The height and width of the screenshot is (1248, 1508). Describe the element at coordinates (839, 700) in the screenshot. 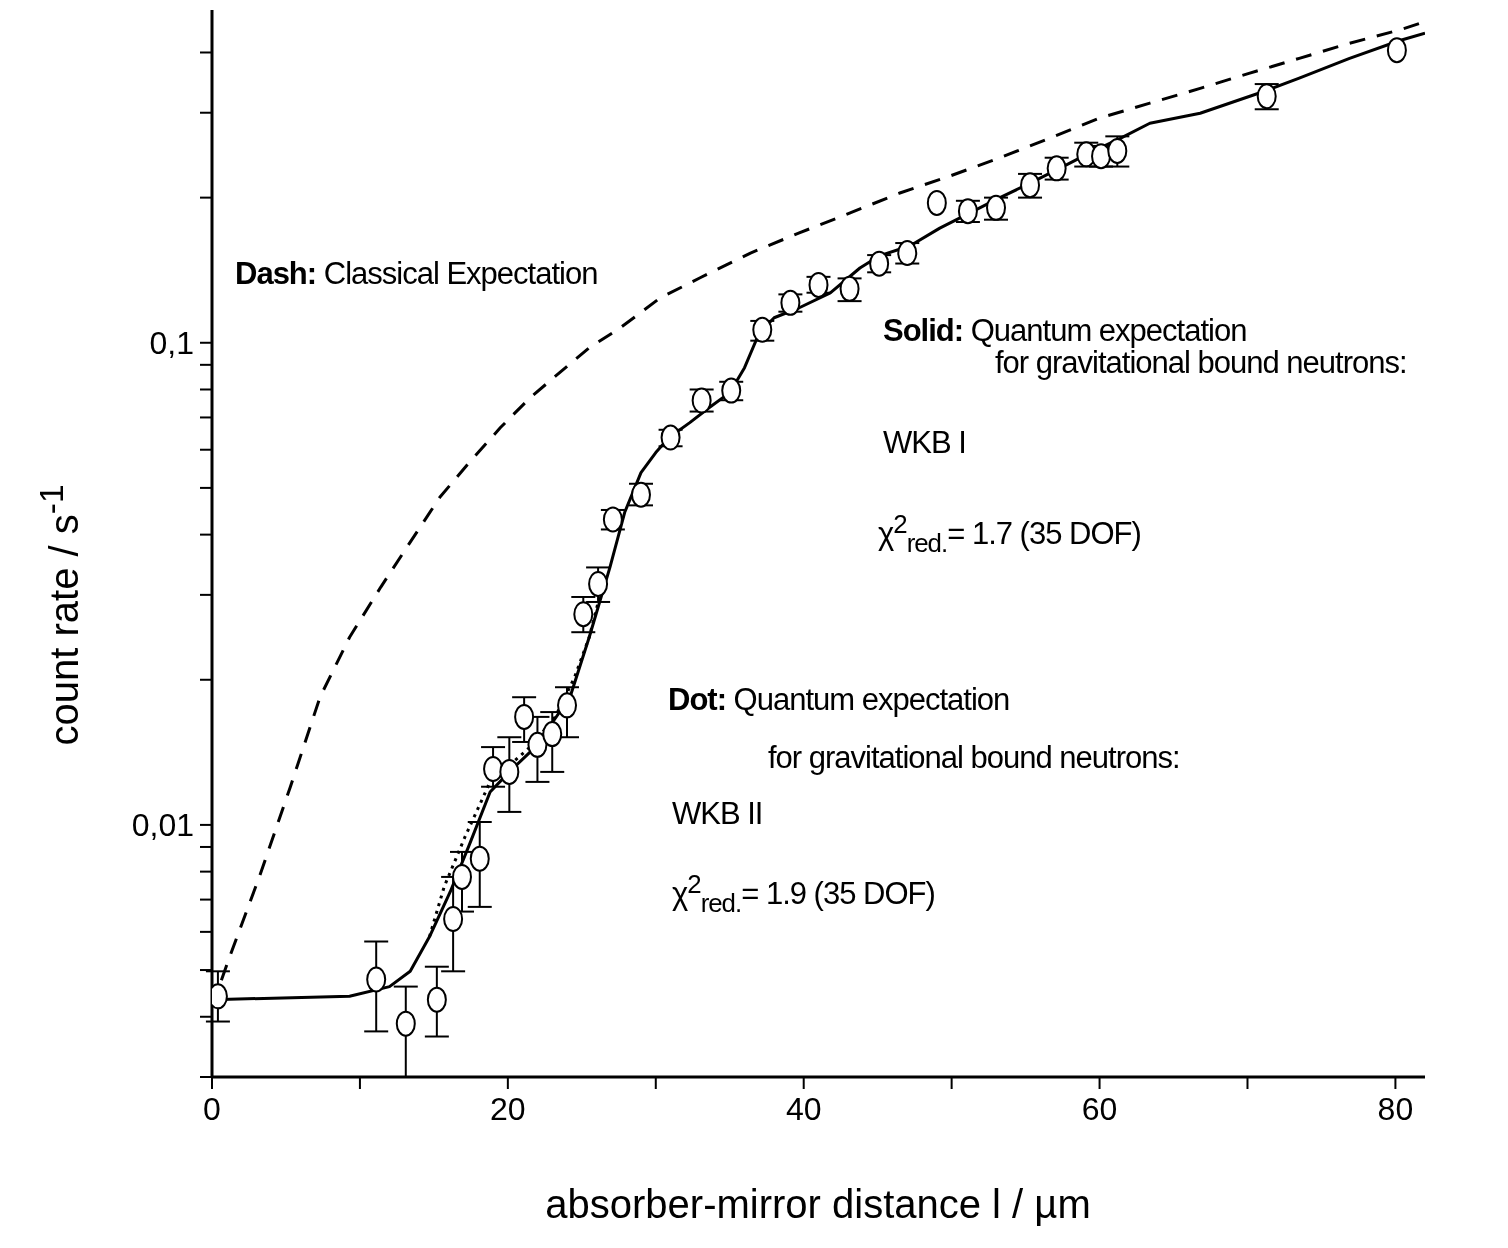

I see `annotation: Dot: Quantum expectation` at that location.